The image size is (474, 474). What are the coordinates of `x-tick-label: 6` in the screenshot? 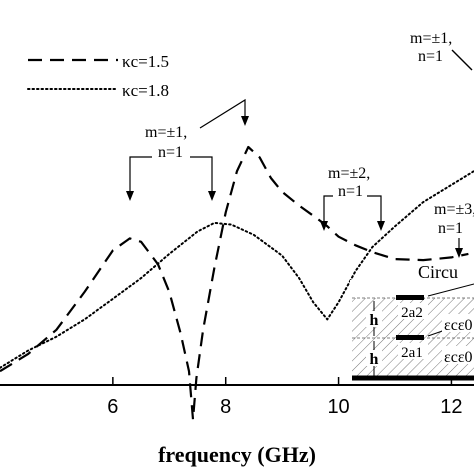 It's located at (112, 407).